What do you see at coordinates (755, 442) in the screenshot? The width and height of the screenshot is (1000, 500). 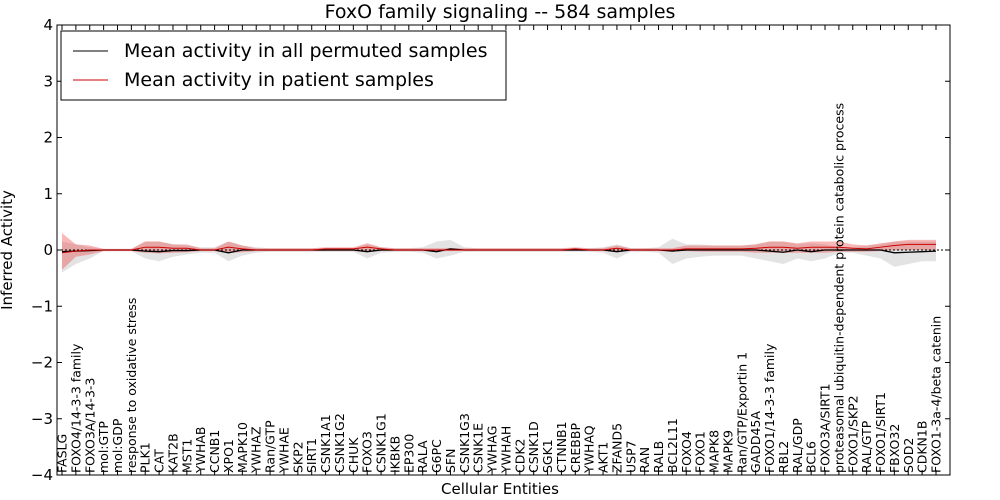 I see `x-tick-label: GADD45A` at bounding box center [755, 442].